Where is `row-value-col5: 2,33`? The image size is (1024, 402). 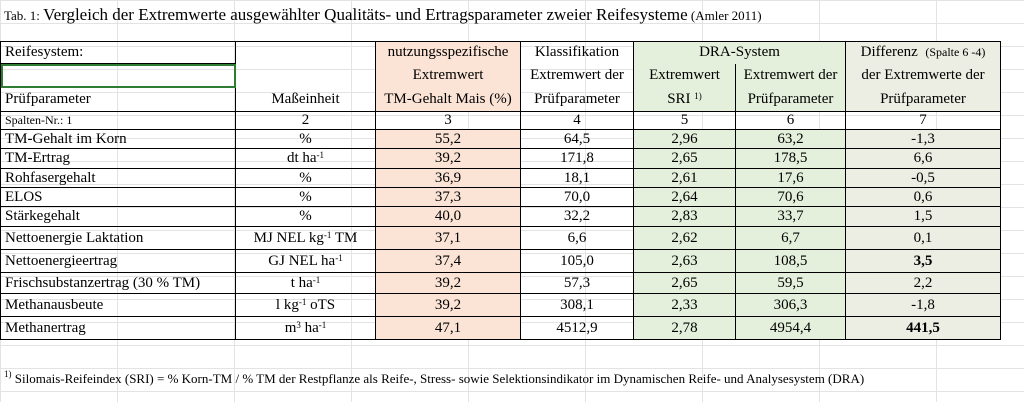 row-value-col5: 2,33 is located at coordinates (684, 305).